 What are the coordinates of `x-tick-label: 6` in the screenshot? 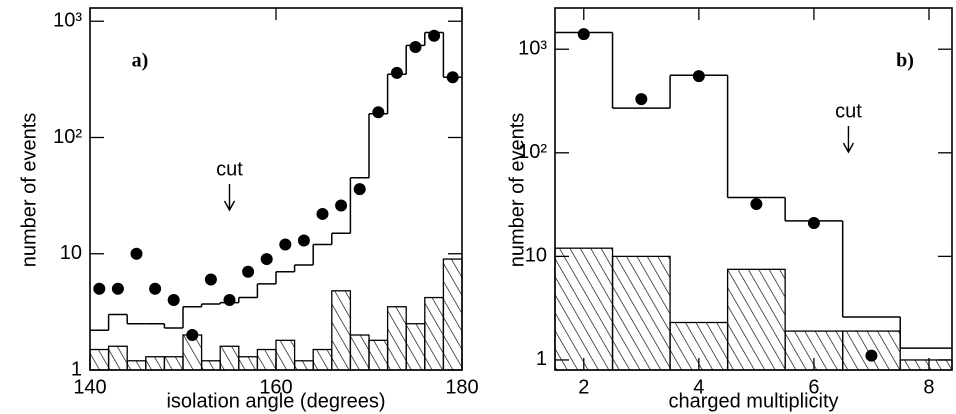 It's located at (813, 387).